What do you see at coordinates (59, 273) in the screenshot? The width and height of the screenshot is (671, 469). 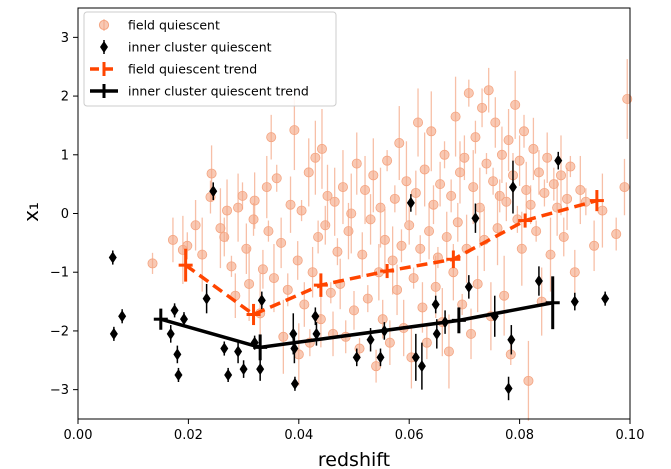 I see `y-tick-label: −1` at bounding box center [59, 273].